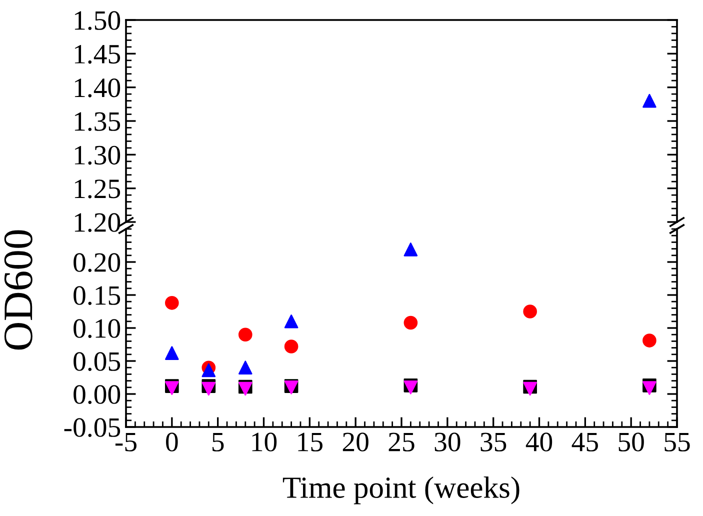 This screenshot has height=516, width=703. What do you see at coordinates (97, 54) in the screenshot?
I see `y-tick-label: 1.45` at bounding box center [97, 54].